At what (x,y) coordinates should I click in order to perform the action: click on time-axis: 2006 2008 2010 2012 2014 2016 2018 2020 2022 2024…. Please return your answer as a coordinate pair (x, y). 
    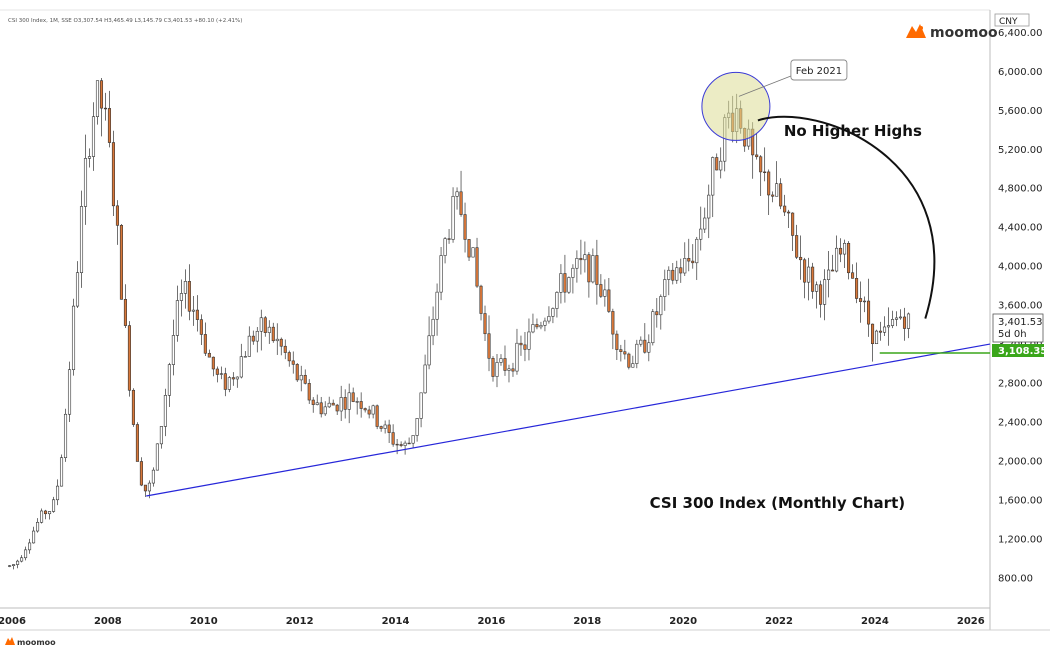
    Looking at the image, I should click on (492, 621).